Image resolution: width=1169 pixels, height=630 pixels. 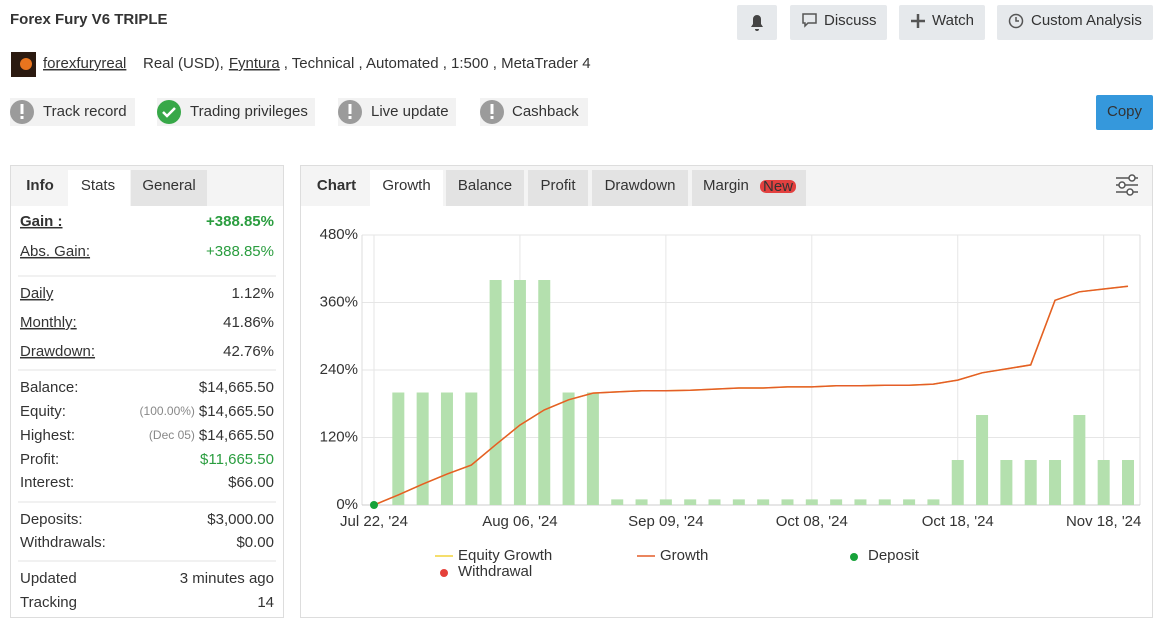 What do you see at coordinates (339, 234) in the screenshot?
I see `y-tick-label: 480%` at bounding box center [339, 234].